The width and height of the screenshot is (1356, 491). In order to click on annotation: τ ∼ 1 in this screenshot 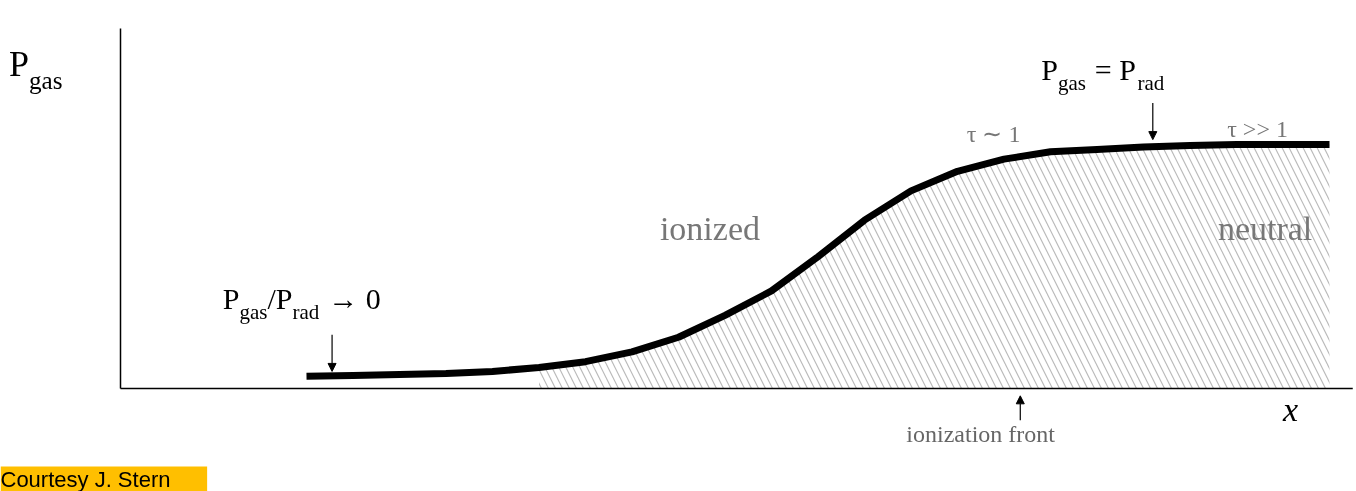, I will do `click(993, 133)`.